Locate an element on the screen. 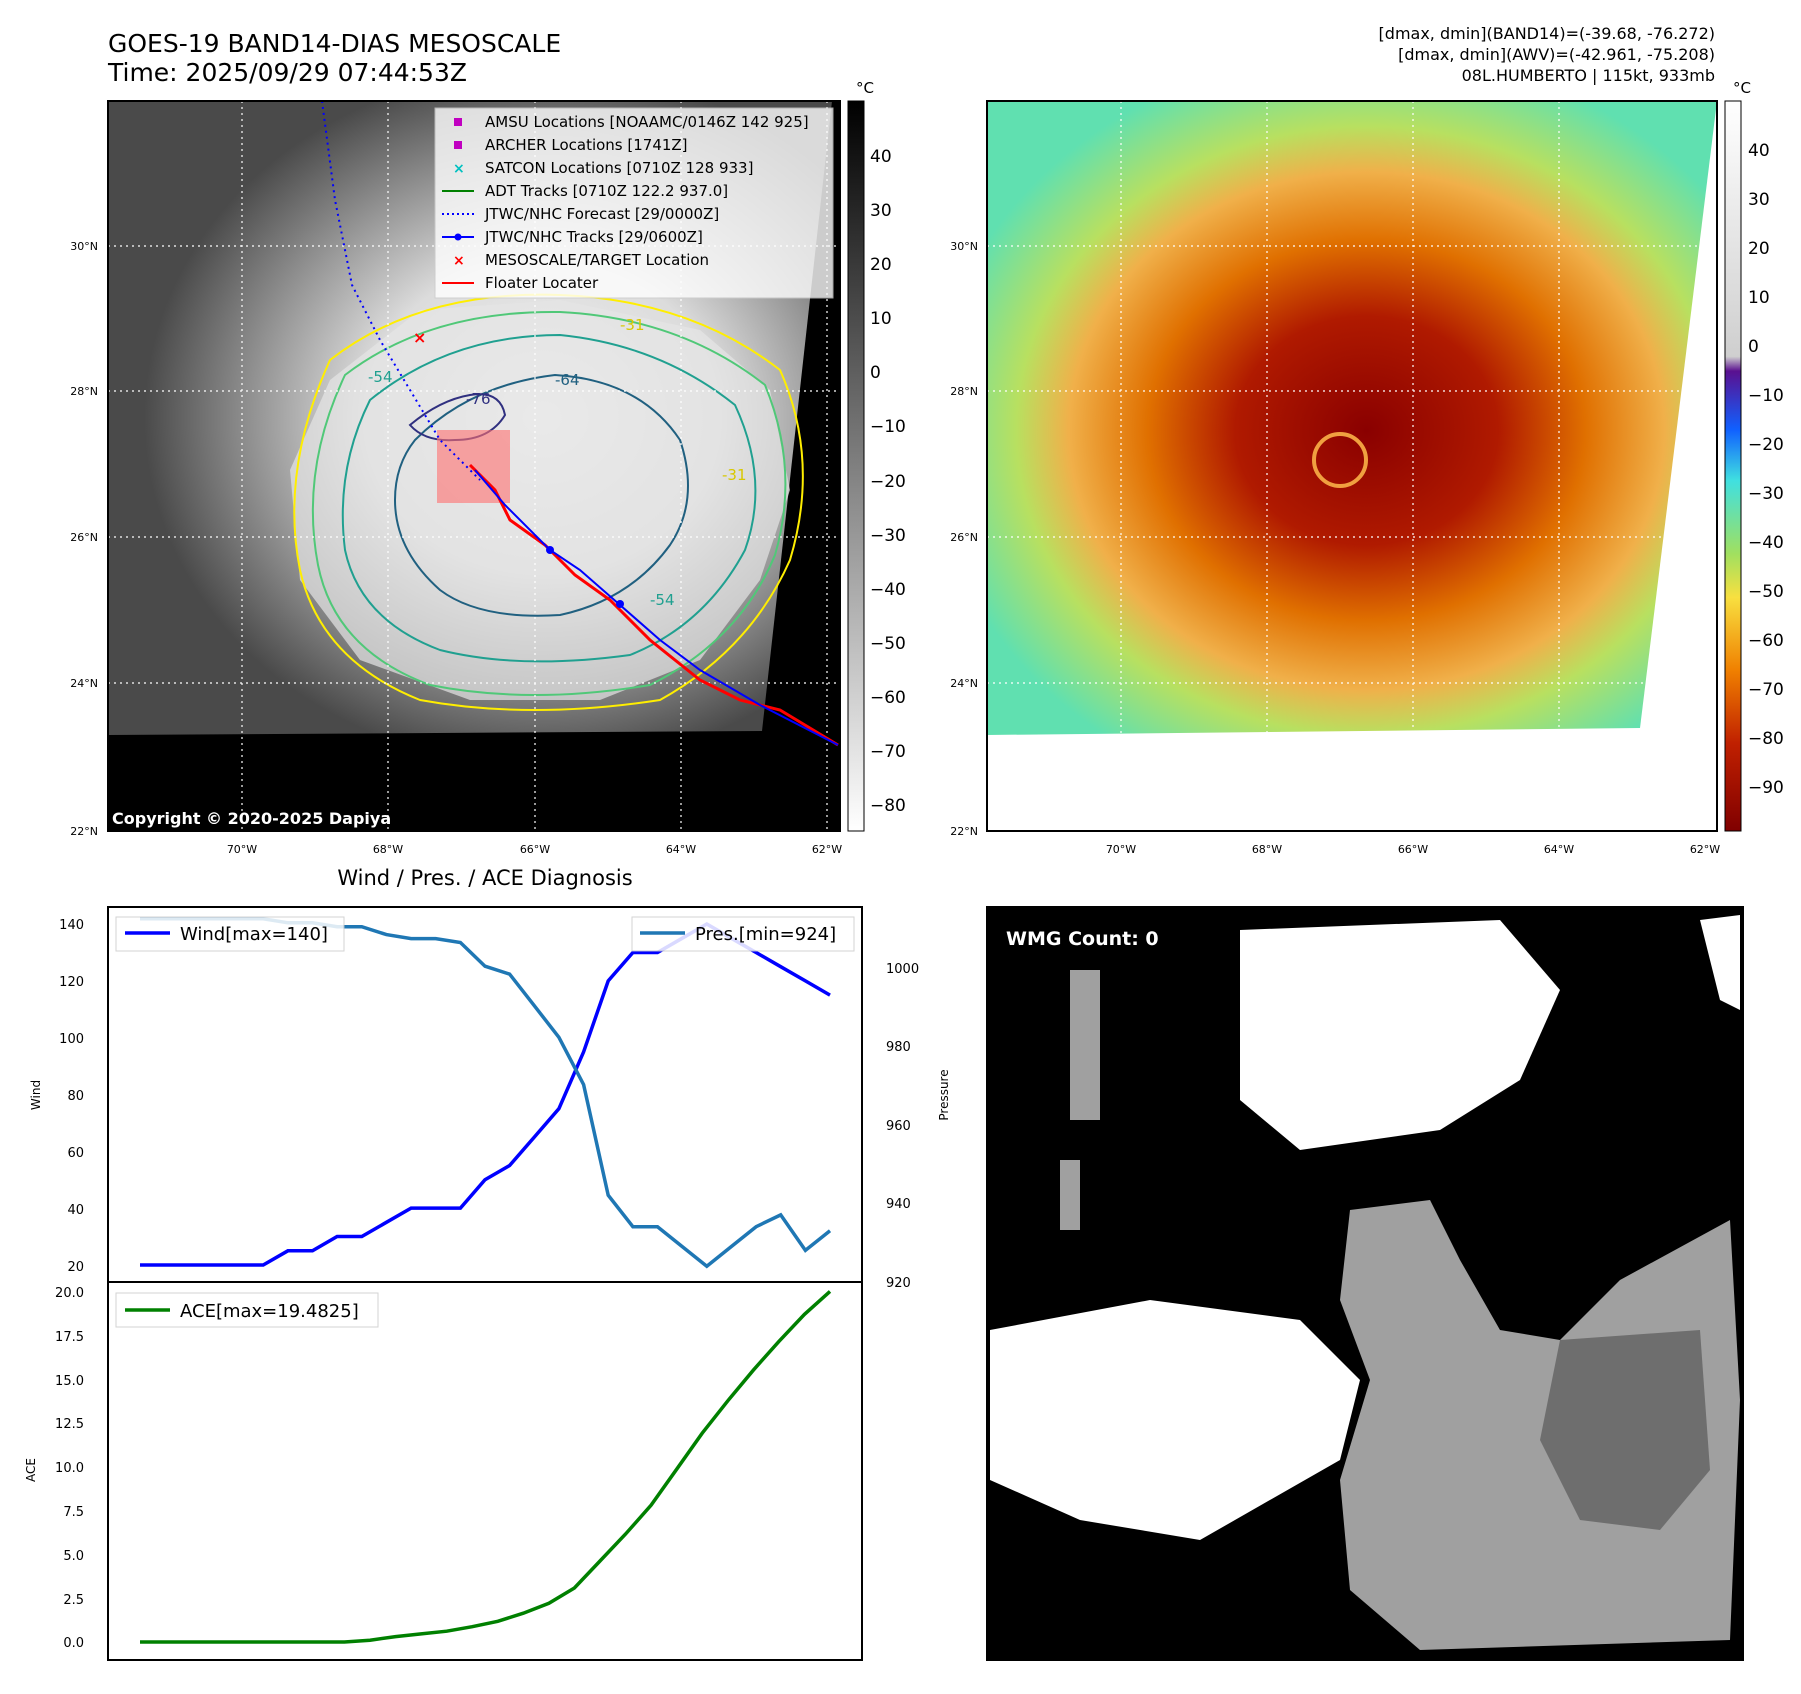 The width and height of the screenshot is (1801, 1694). colorbar2-tick: −10 is located at coordinates (1766, 396).